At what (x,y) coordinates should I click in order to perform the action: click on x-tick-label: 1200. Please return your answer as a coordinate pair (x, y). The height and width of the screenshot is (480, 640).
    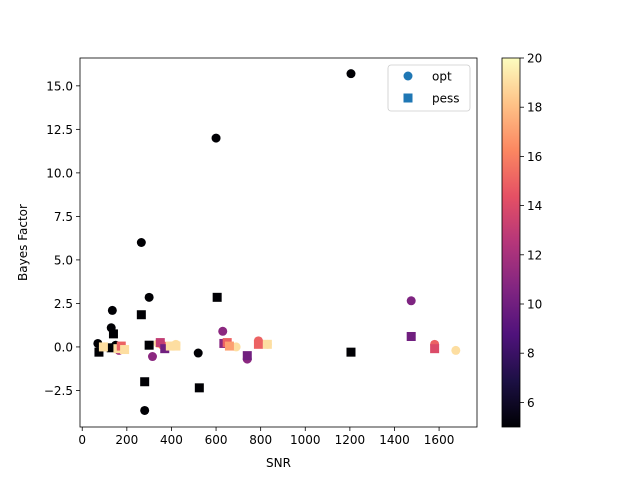
    Looking at the image, I should click on (350, 440).